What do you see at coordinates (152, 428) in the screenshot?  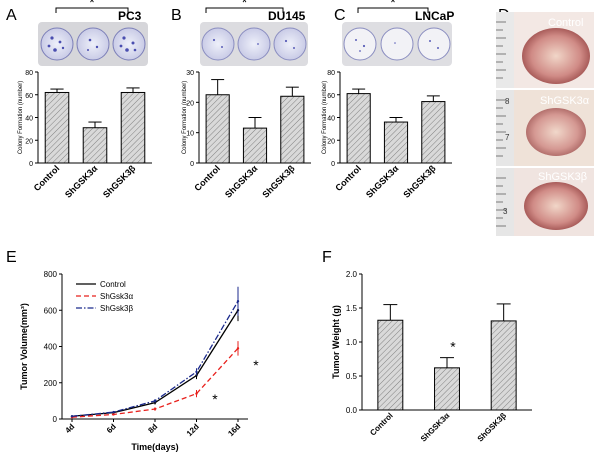 I see `x-tick-label: 8d` at bounding box center [152, 428].